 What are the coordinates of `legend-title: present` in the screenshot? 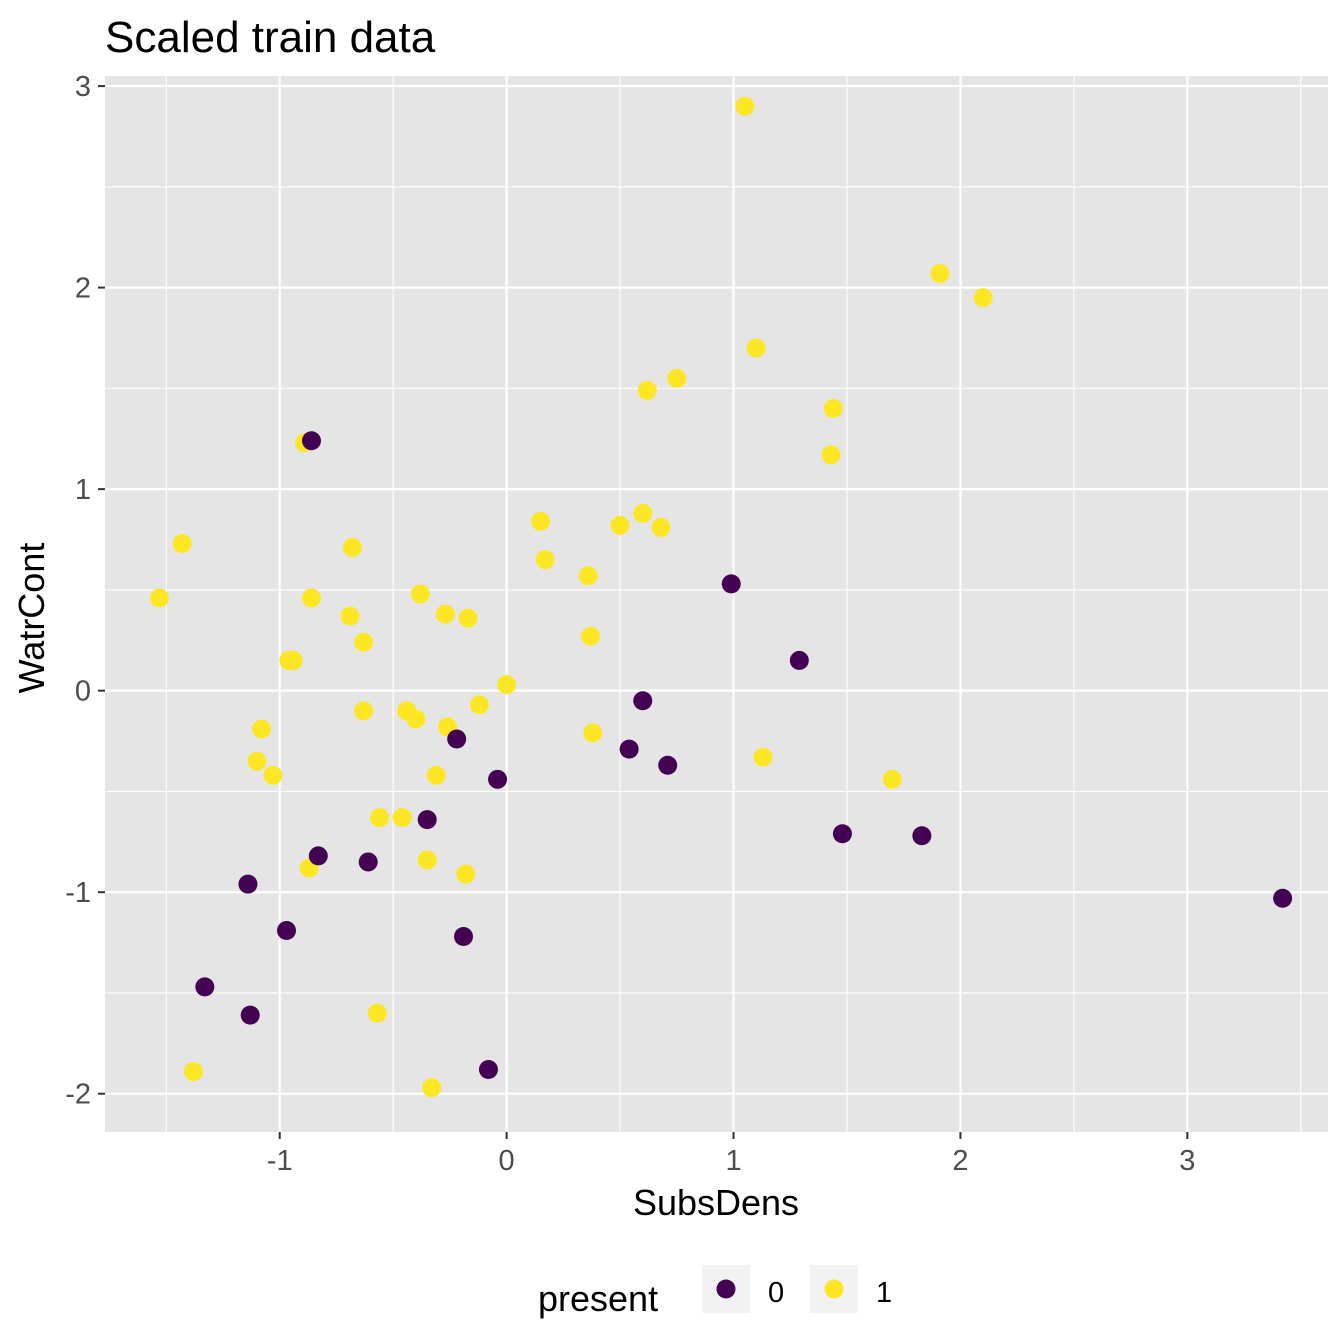 It's located at (598, 1298).